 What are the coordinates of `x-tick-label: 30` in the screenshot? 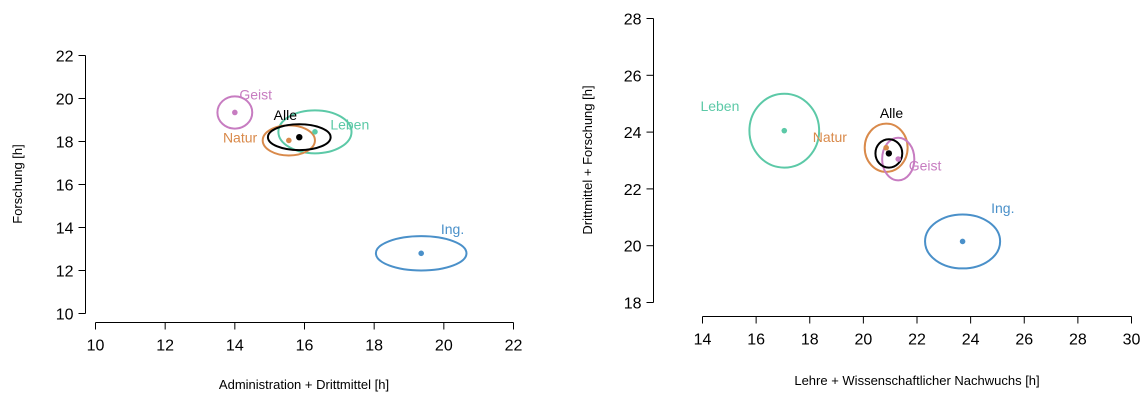 It's located at (1132, 340).